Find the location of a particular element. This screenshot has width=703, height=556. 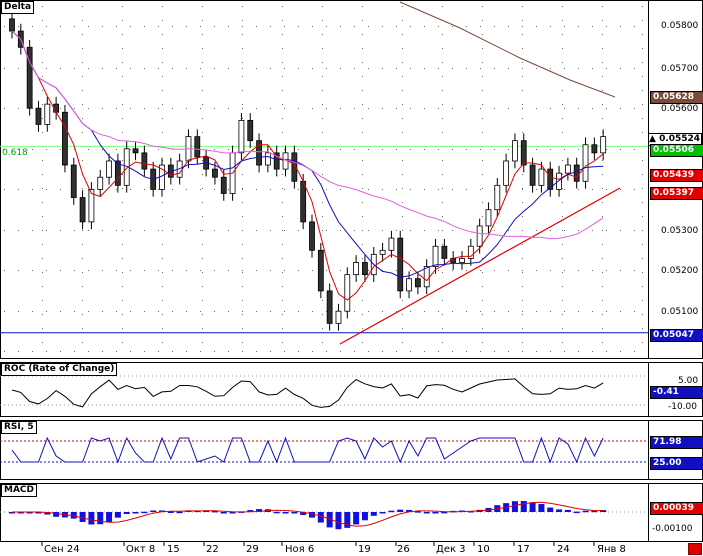

rsi-value-label: 71.98 is located at coordinates (676, 442).